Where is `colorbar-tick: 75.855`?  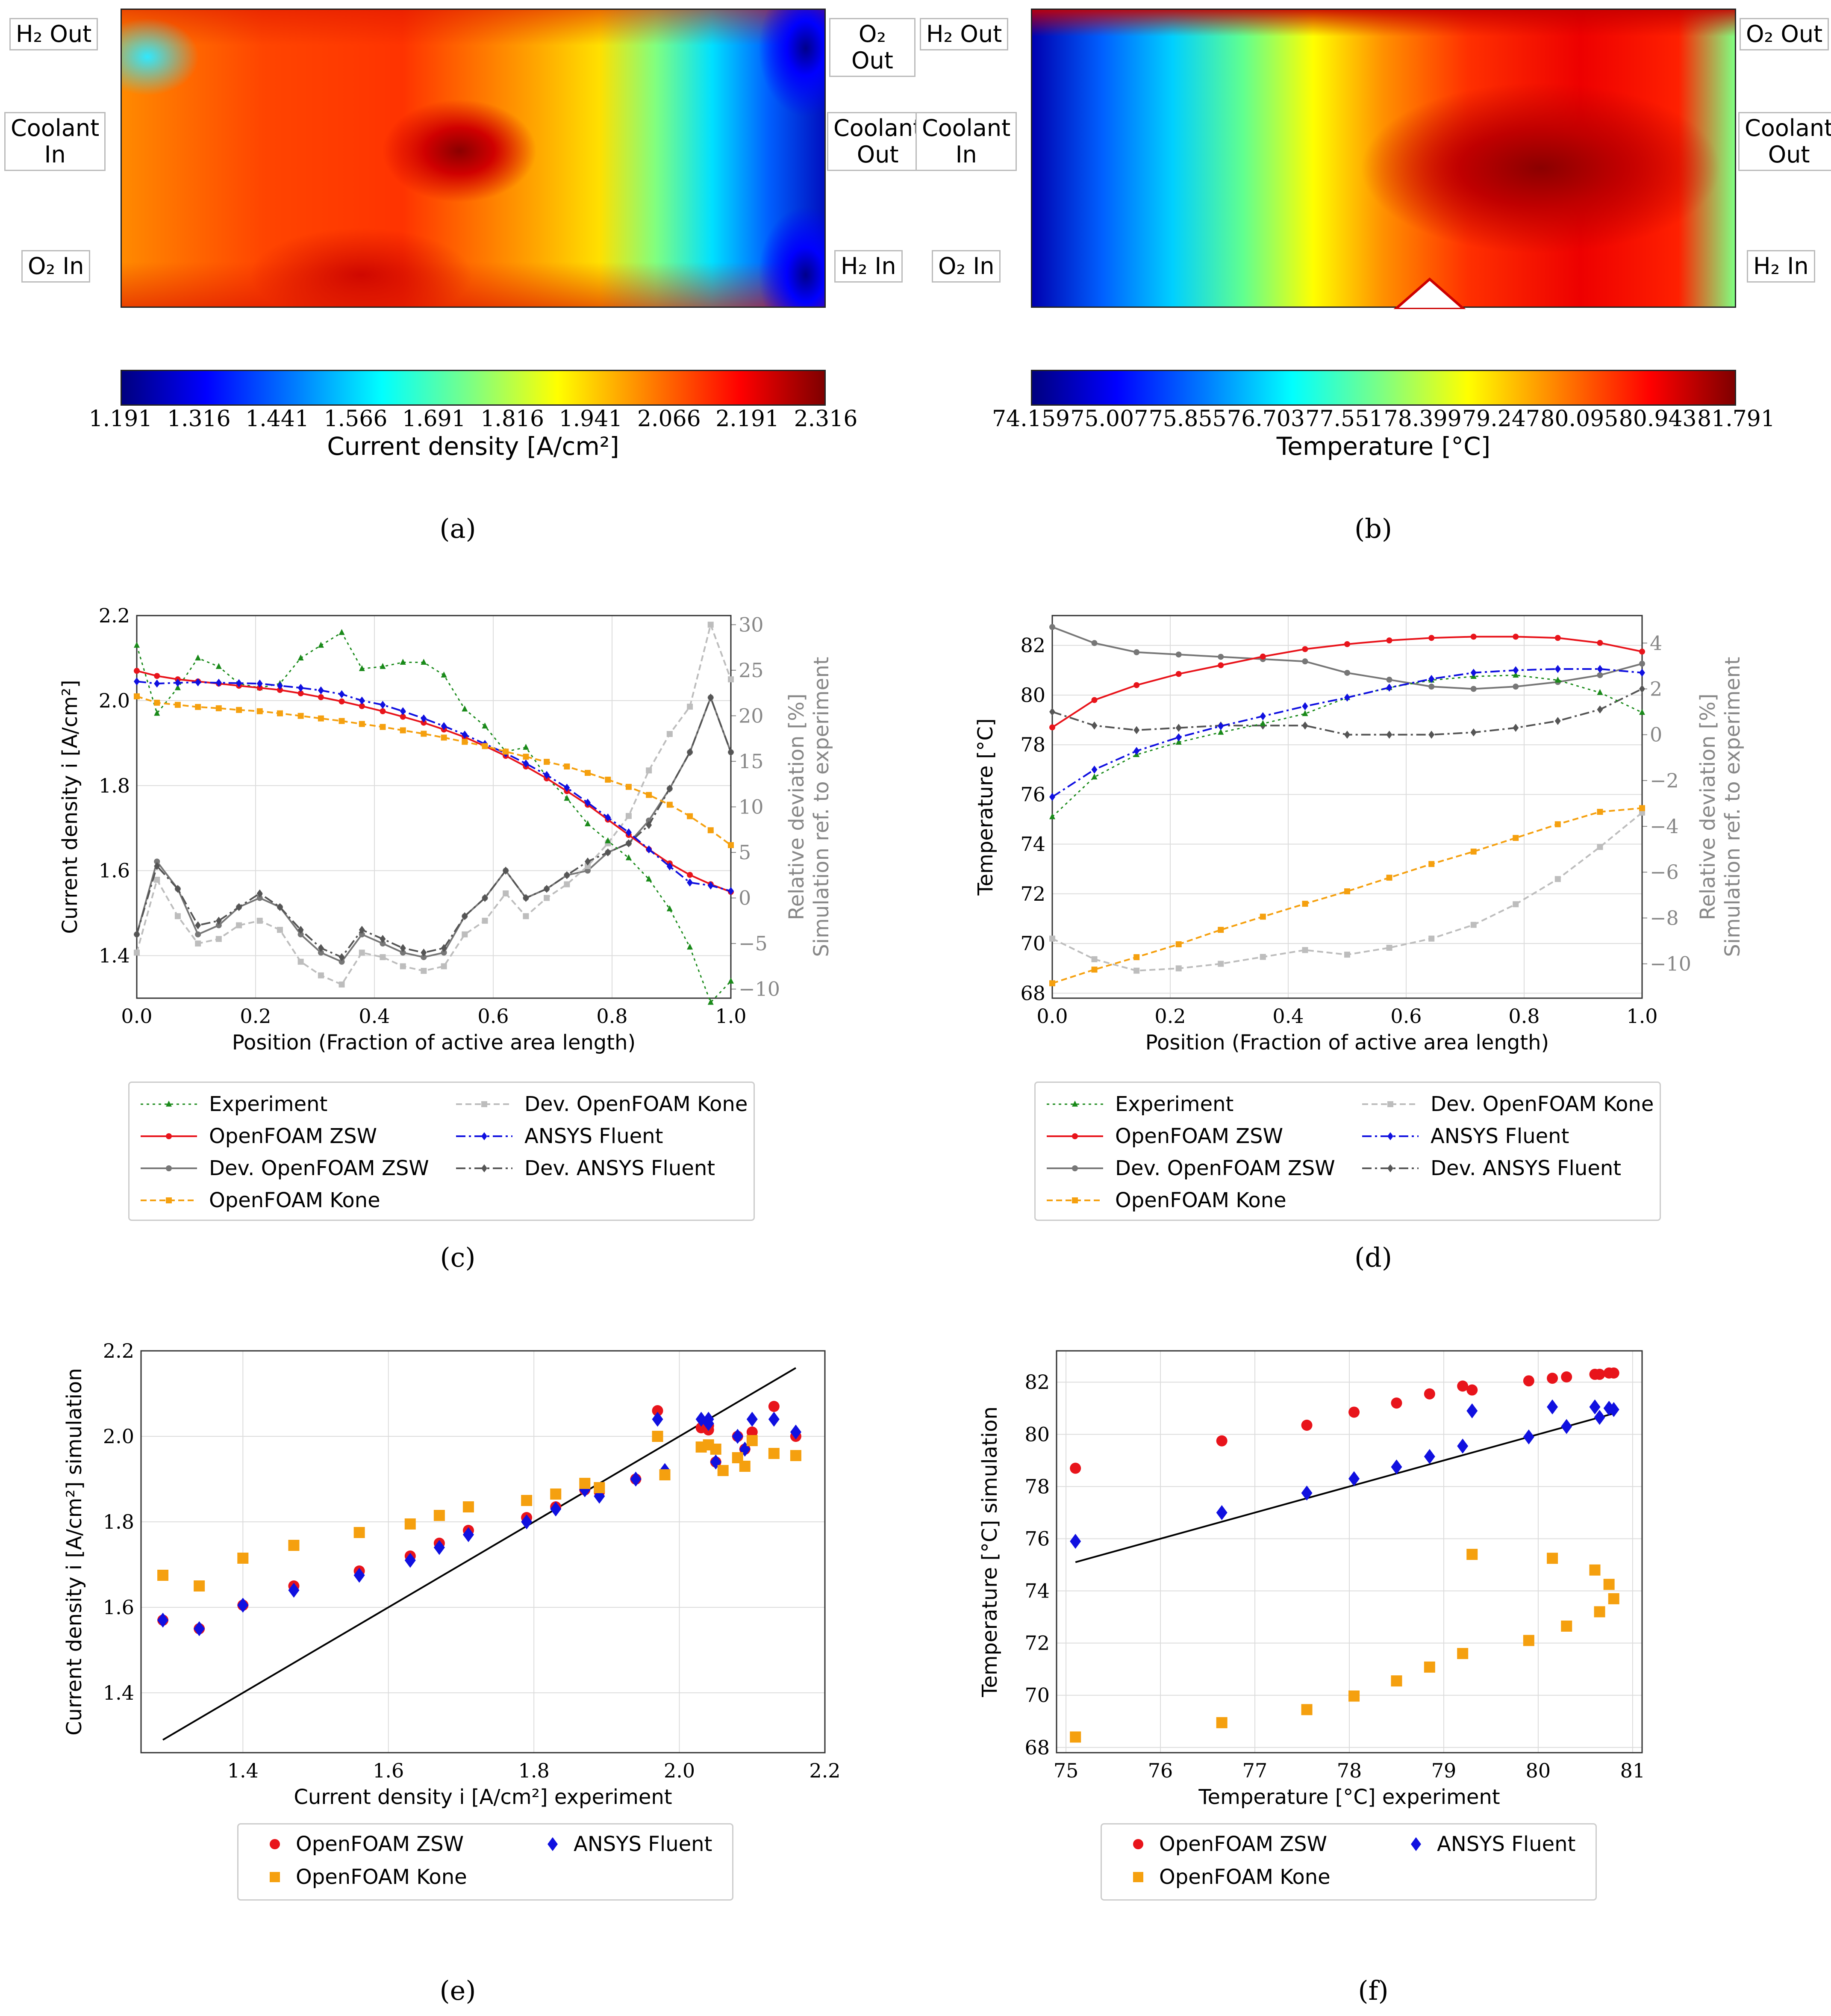
colorbar-tick: 75.855 is located at coordinates (1187, 419).